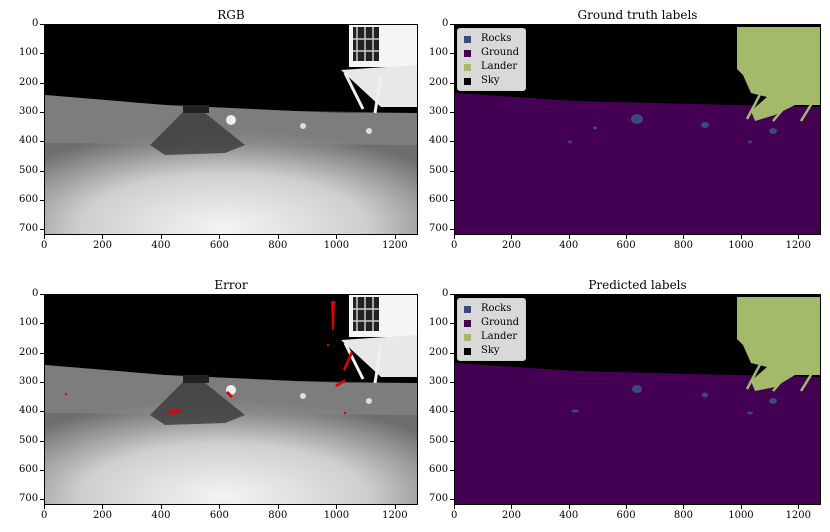 Image resolution: width=830 pixels, height=532 pixels. Describe the element at coordinates (491, 81) in the screenshot. I see `legend-item-sky: Sky` at that location.